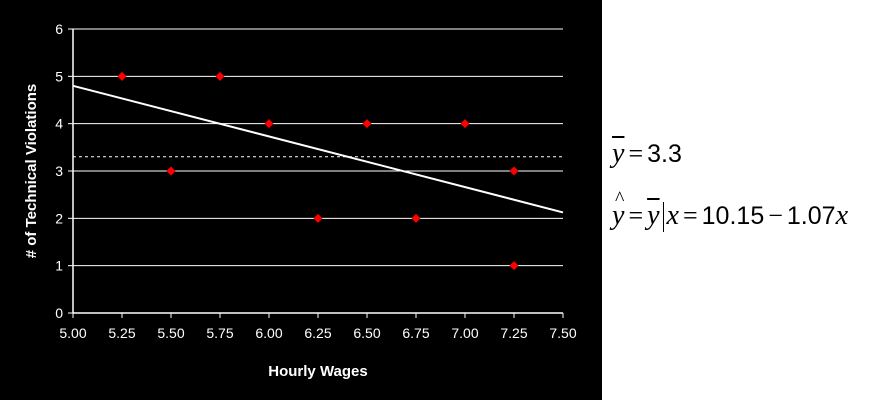 The image size is (879, 400). Describe the element at coordinates (317, 371) in the screenshot. I see `x-axis-label: Hourly Wages` at that location.